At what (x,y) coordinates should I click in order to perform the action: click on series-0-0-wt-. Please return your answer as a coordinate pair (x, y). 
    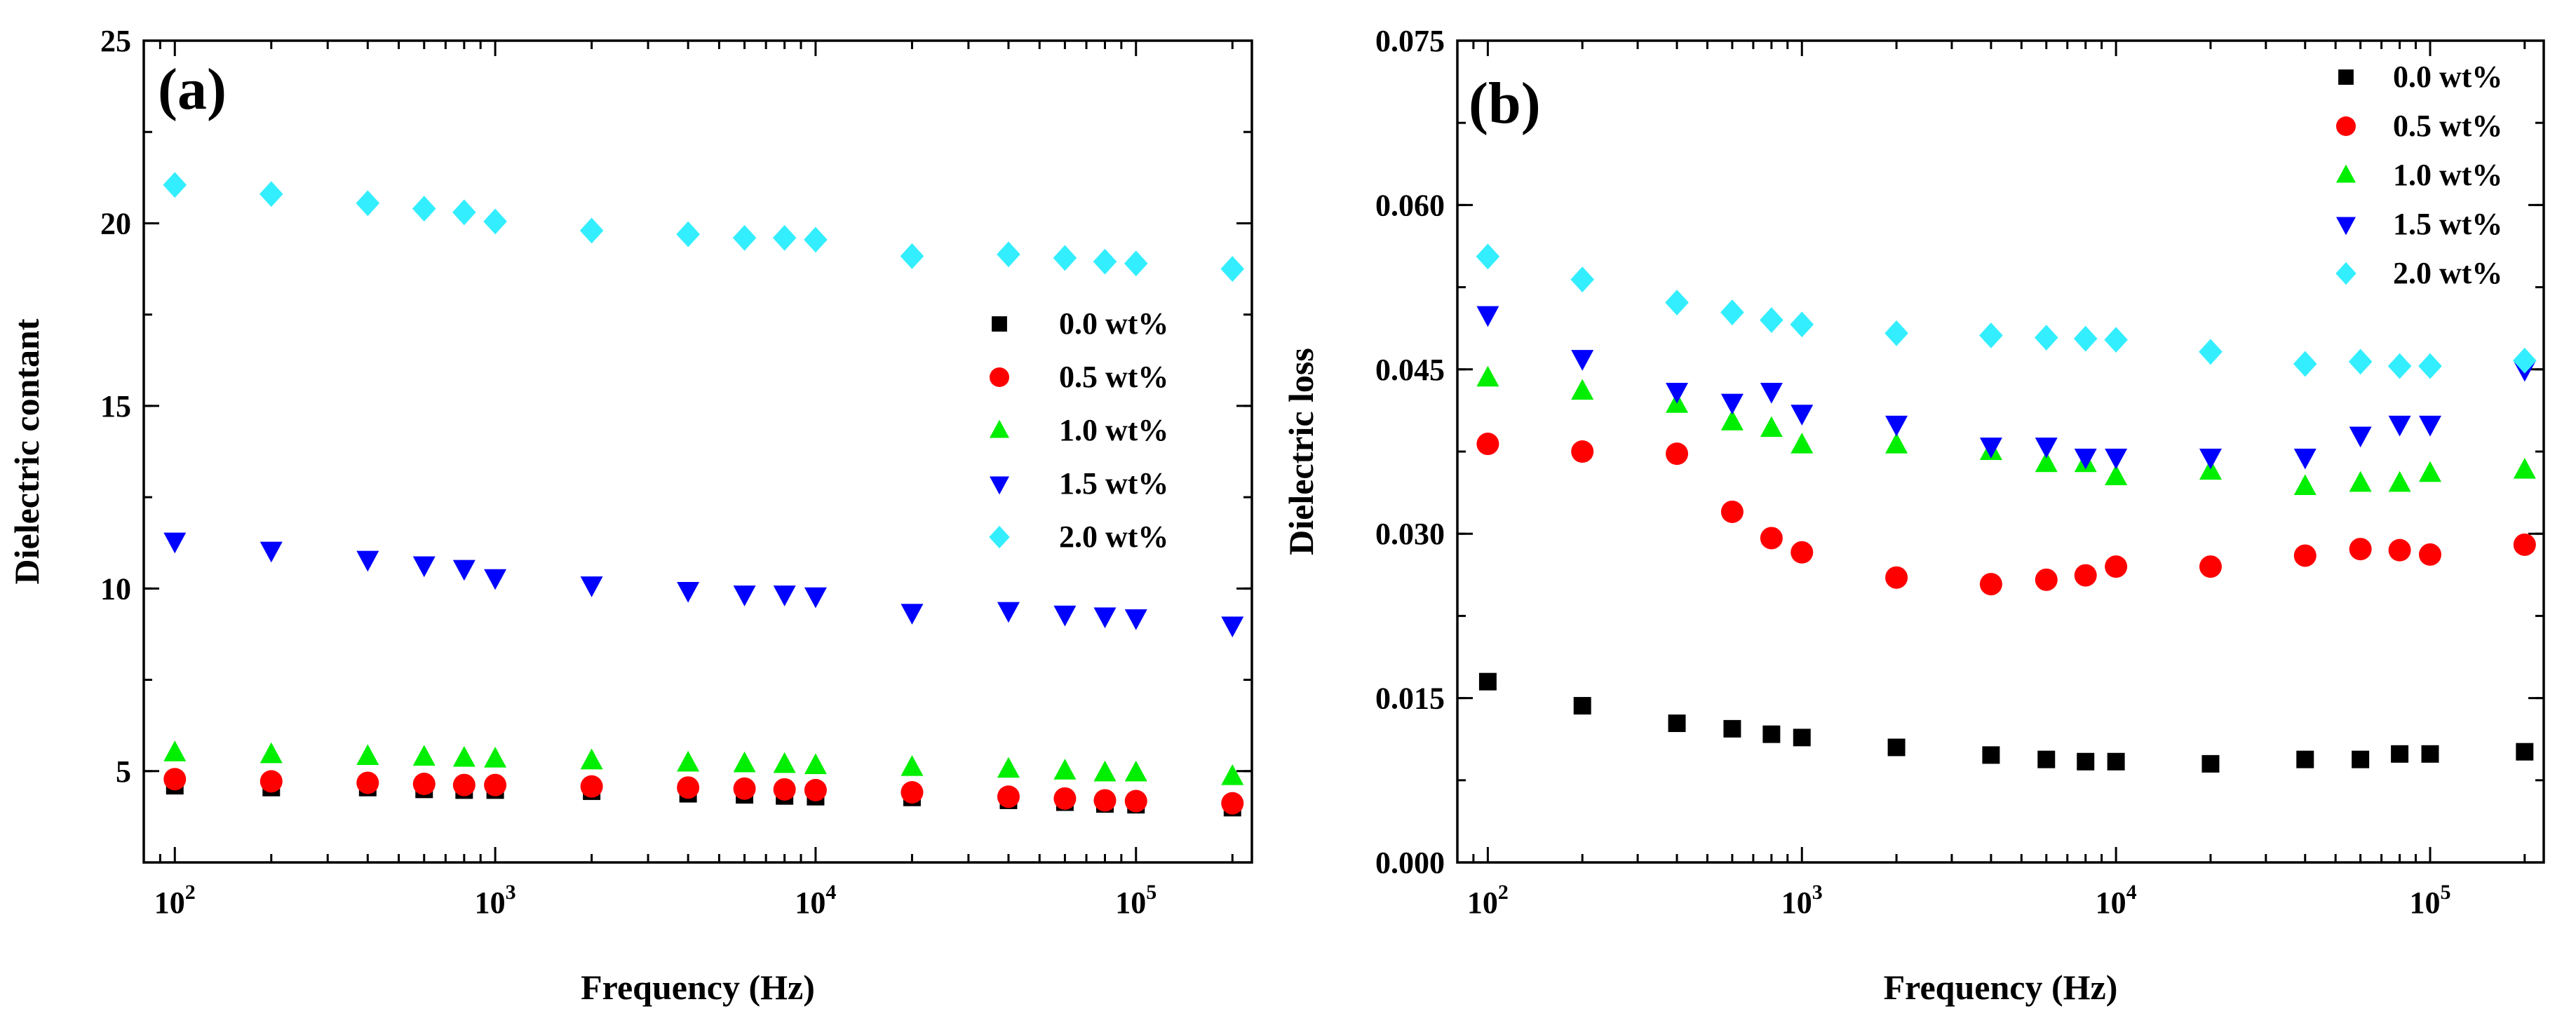
    Looking at the image, I should click on (2006, 723).